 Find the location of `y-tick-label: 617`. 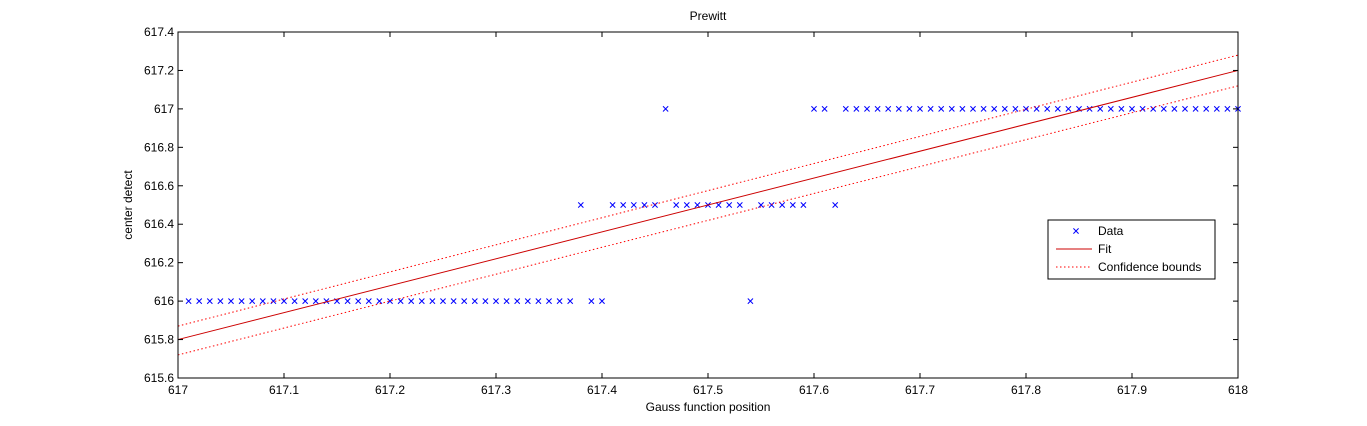

y-tick-label: 617 is located at coordinates (164, 109).